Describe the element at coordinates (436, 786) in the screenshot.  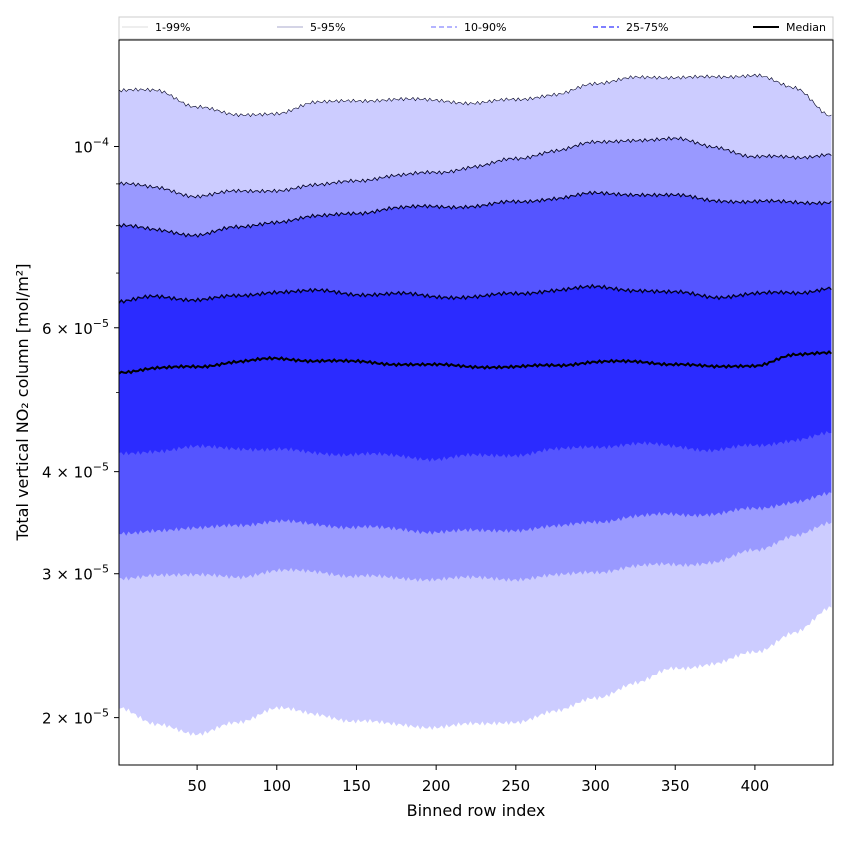
I see `x-tick-label: 200` at that location.